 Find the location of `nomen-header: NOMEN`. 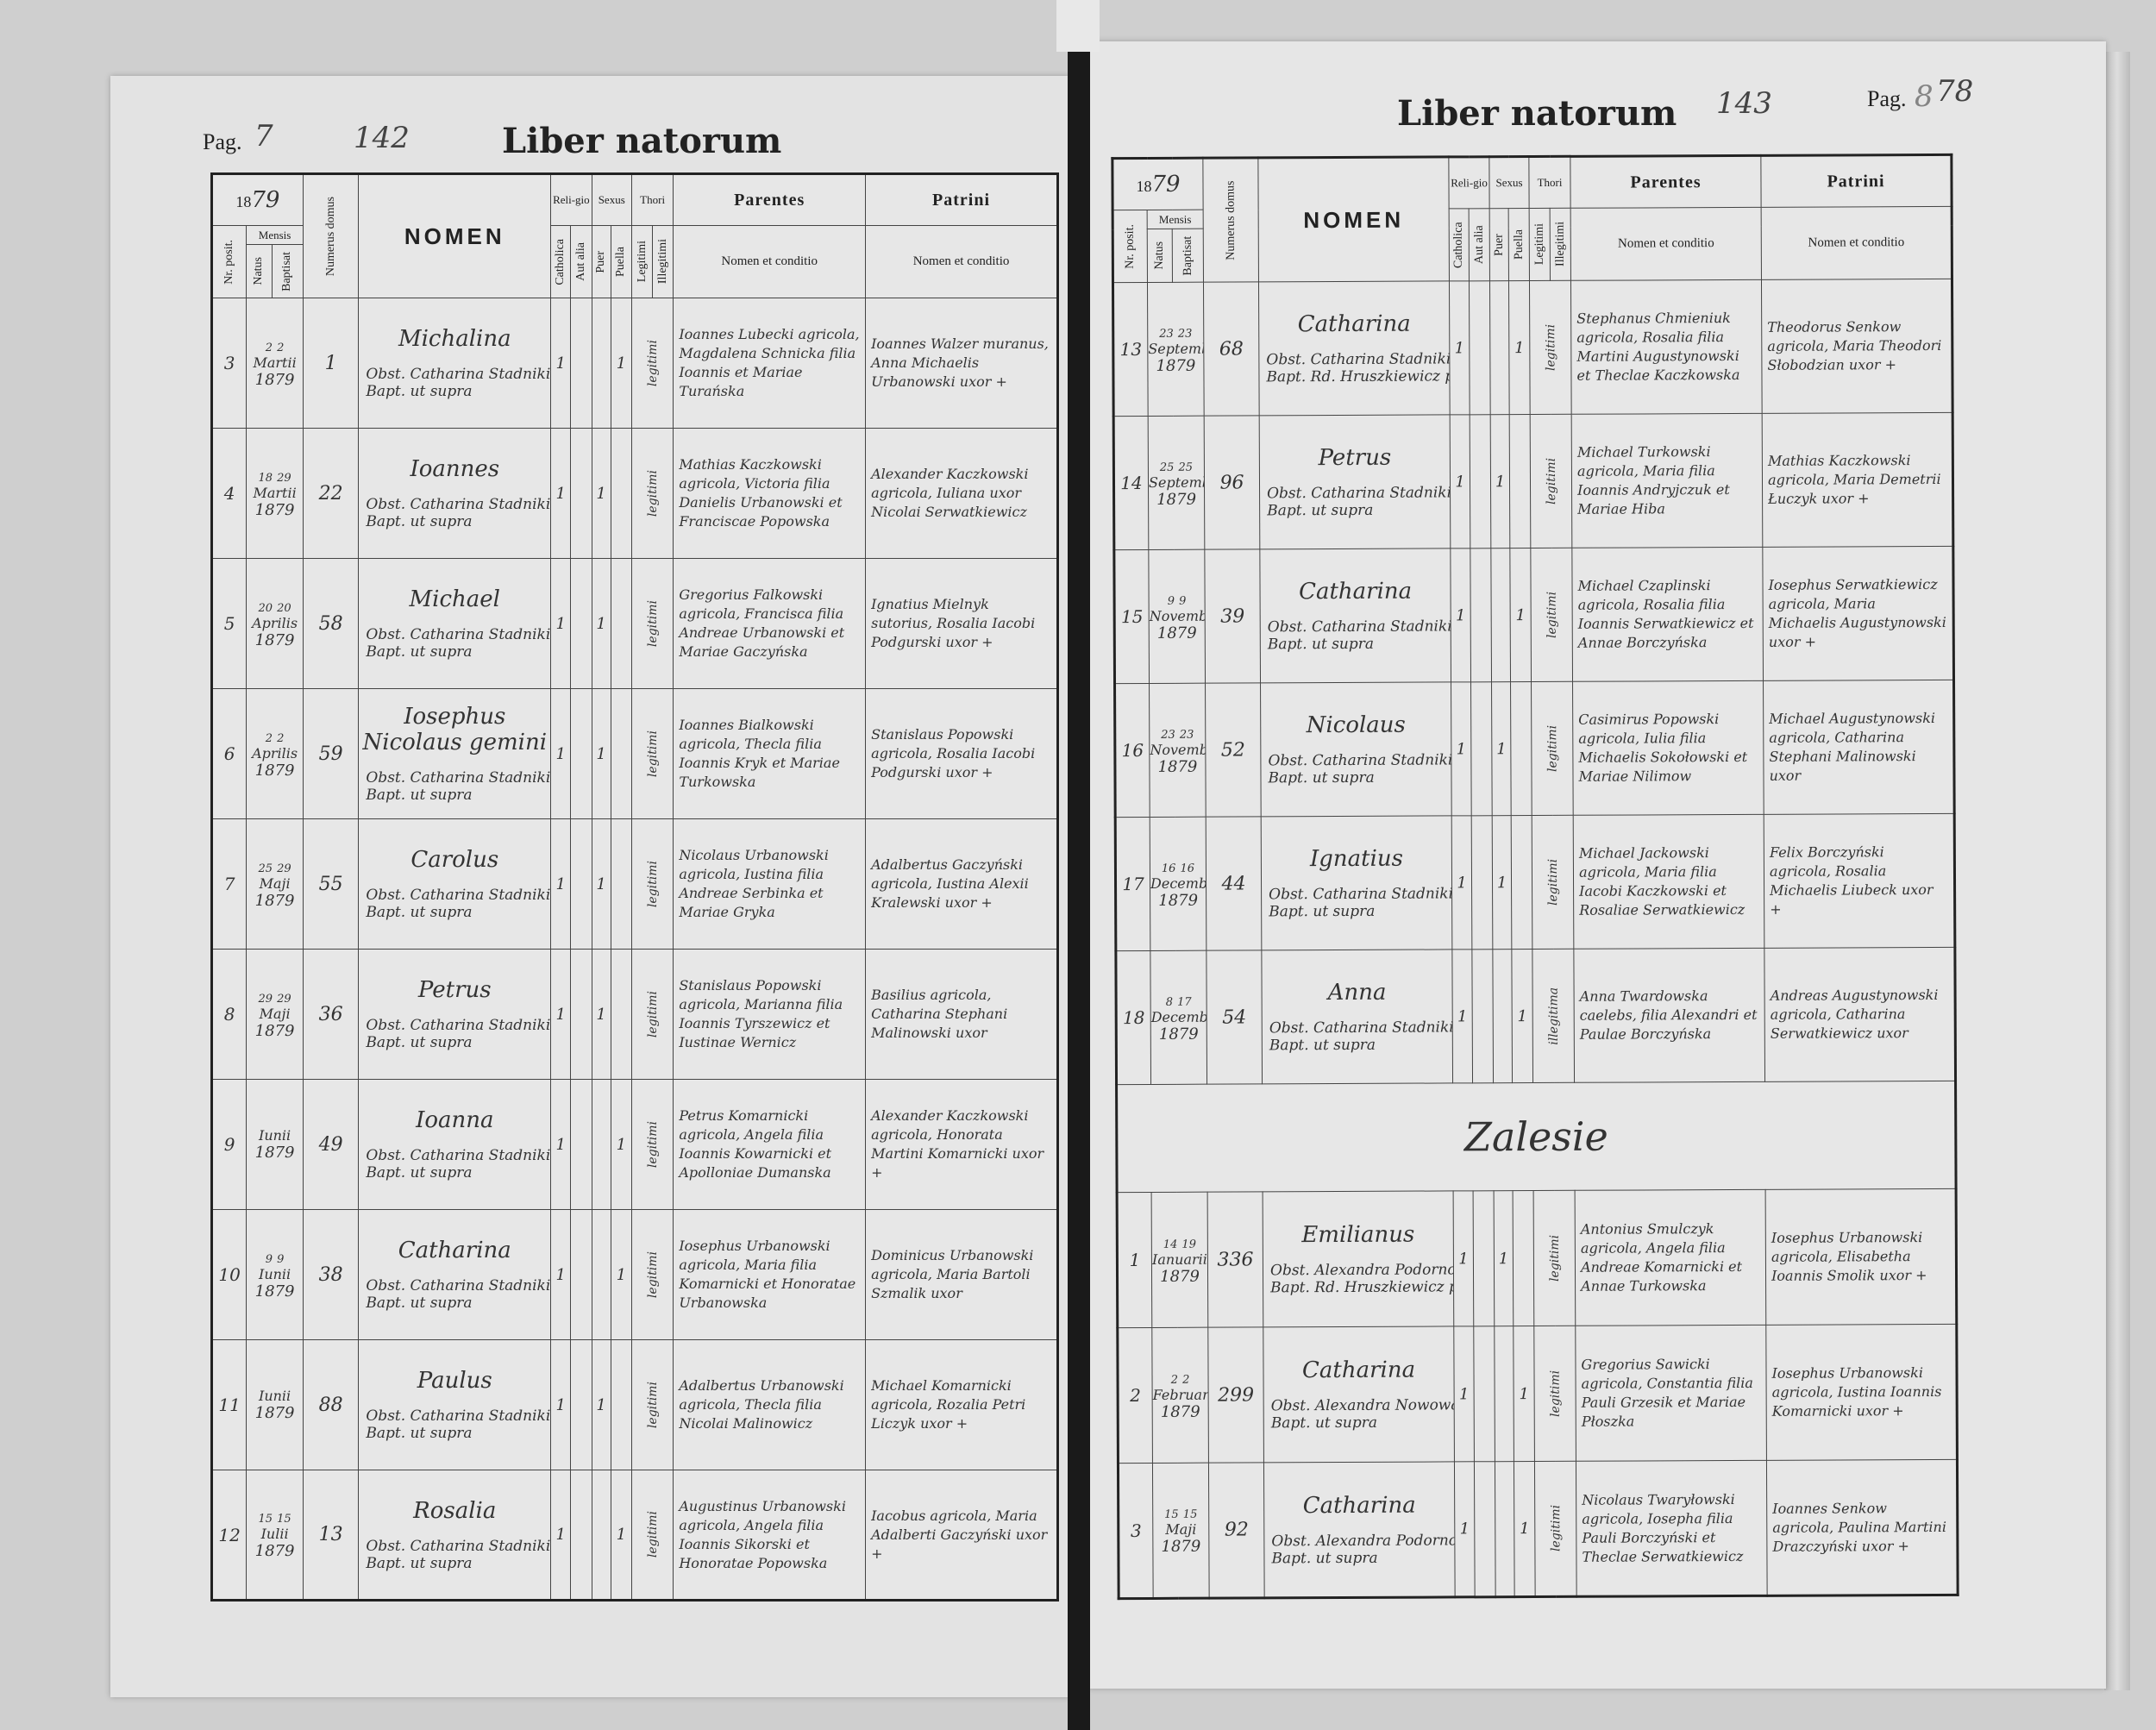

nomen-header: NOMEN is located at coordinates (455, 235).